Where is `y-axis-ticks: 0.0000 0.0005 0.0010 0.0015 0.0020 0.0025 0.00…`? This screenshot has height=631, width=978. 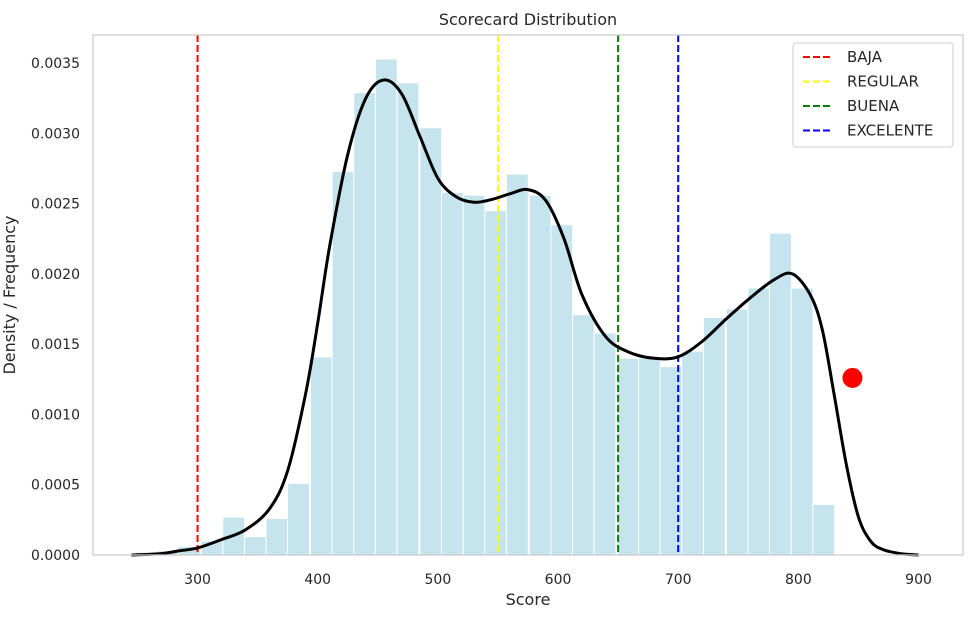
y-axis-ticks: 0.0000 0.0005 0.0010 0.0015 0.0020 0.0025 0.00… is located at coordinates (55, 310).